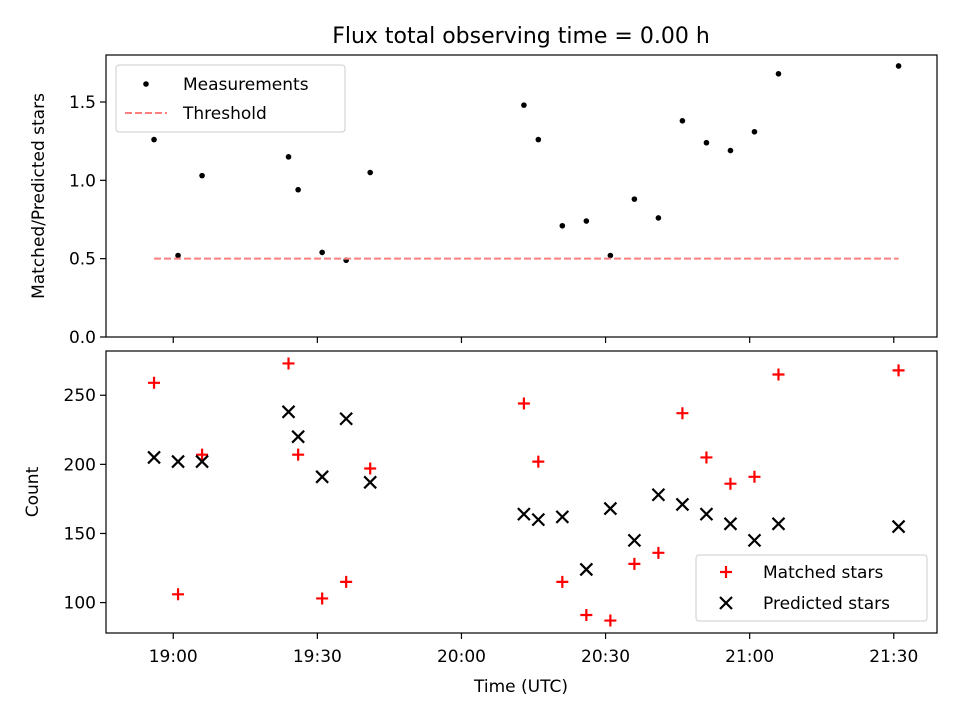 The height and width of the screenshot is (720, 960). Describe the element at coordinates (82, 338) in the screenshot. I see `y-tick-label: 0.0` at that location.